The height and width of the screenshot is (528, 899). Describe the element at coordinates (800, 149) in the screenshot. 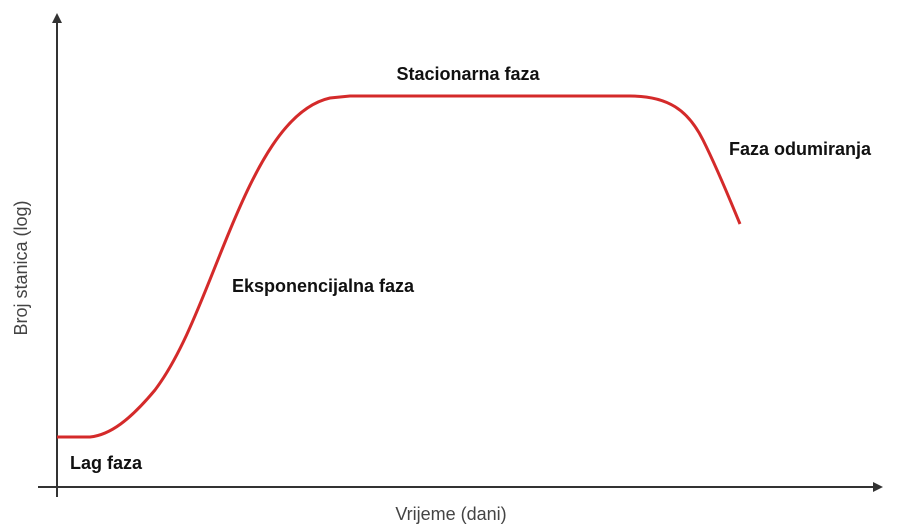

I see `phase-label: Faza odumiranja` at that location.